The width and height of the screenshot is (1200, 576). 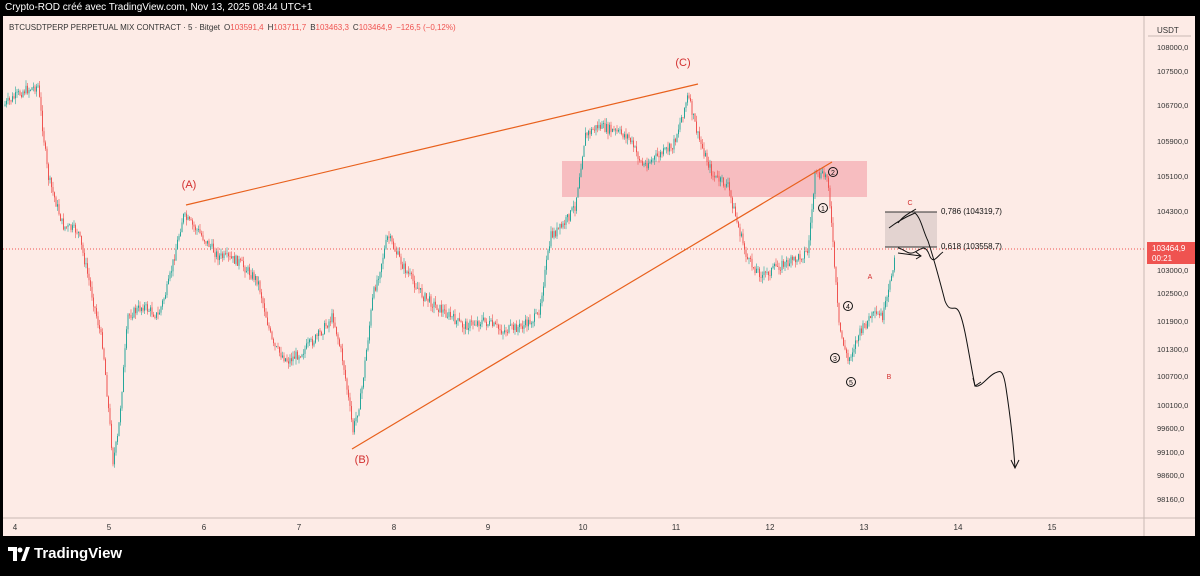 What do you see at coordinates (909, 203) in the screenshot?
I see `corrective-label-C: C` at bounding box center [909, 203].